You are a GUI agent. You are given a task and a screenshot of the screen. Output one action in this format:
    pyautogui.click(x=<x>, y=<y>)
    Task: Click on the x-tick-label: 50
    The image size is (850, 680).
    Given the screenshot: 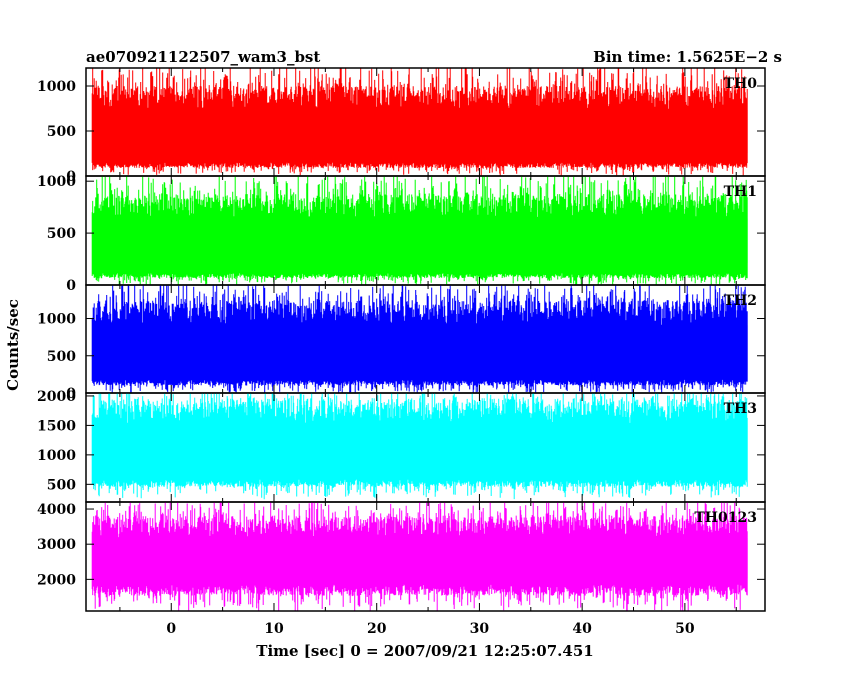 What is the action you would take?
    pyautogui.click(x=685, y=629)
    